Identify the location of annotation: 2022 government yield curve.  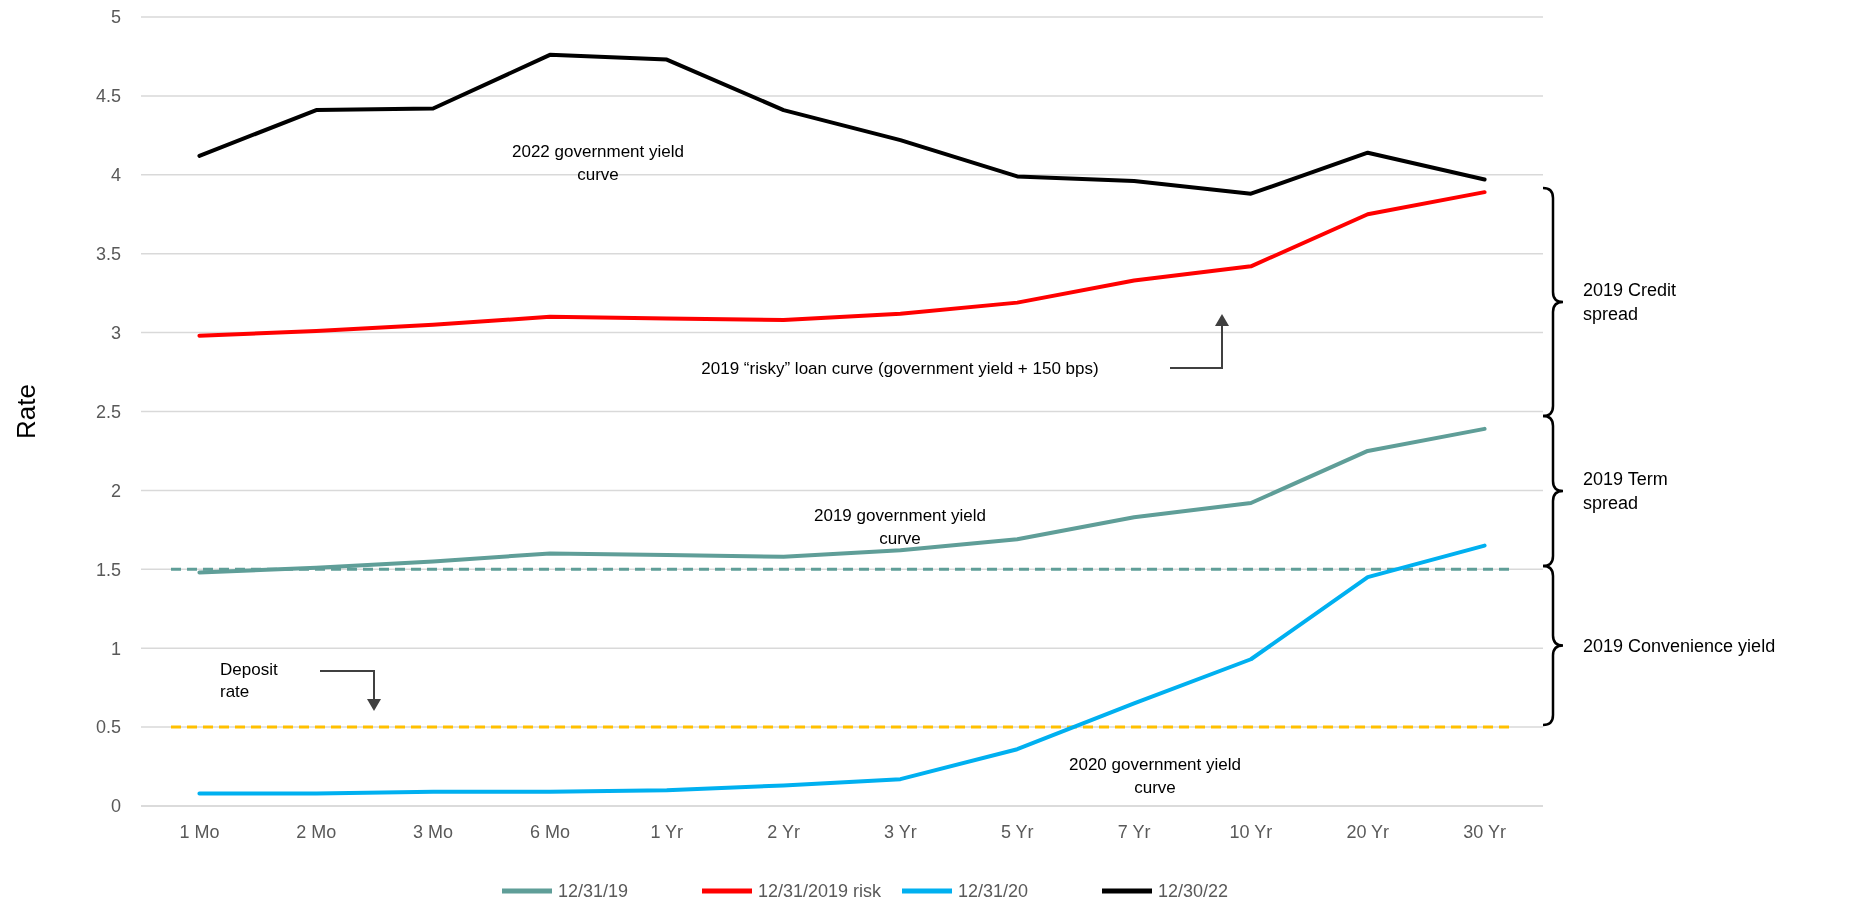
(598, 163).